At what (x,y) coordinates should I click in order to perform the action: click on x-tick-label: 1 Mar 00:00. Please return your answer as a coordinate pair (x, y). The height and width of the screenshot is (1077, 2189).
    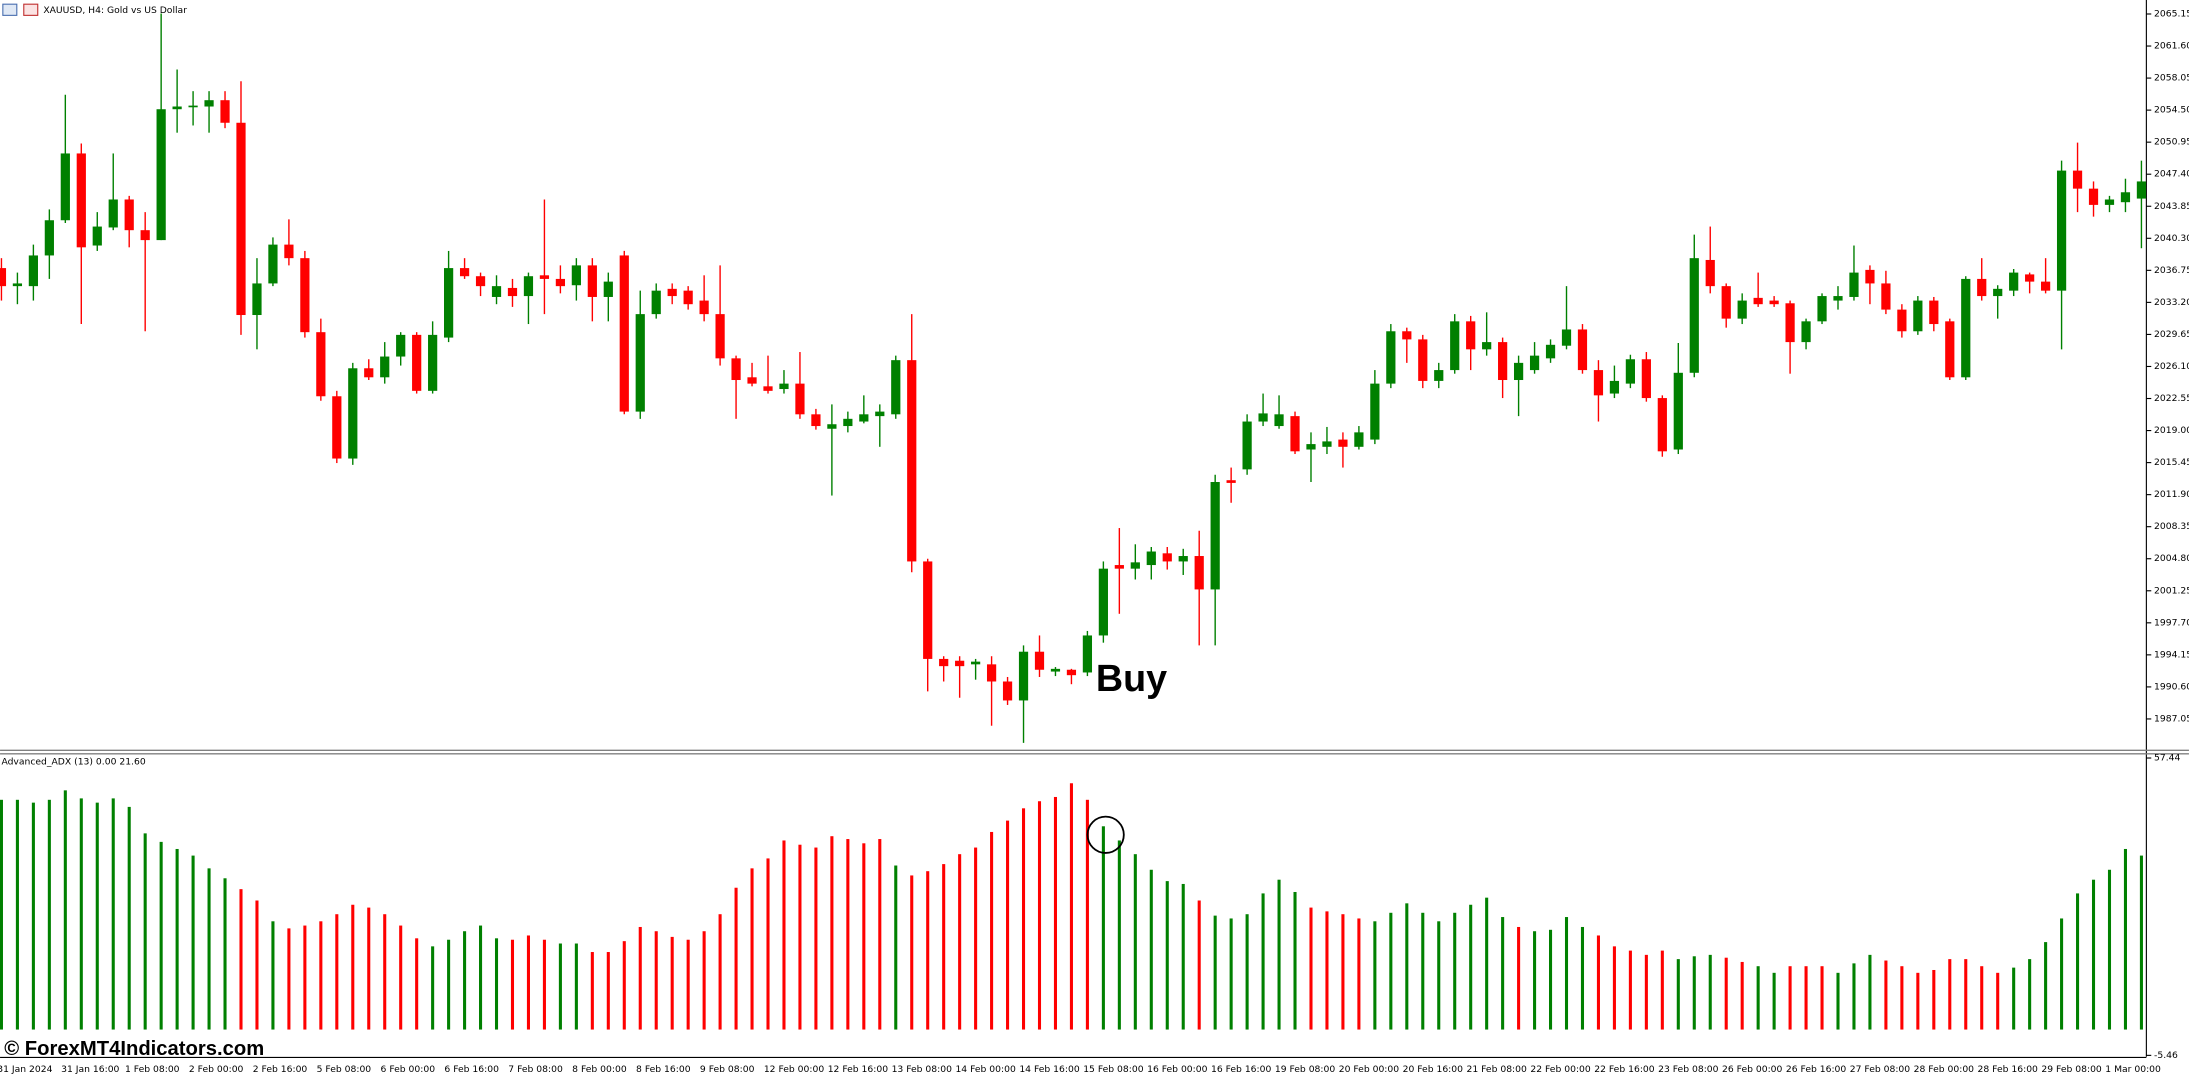
    Looking at the image, I should click on (2133, 1069).